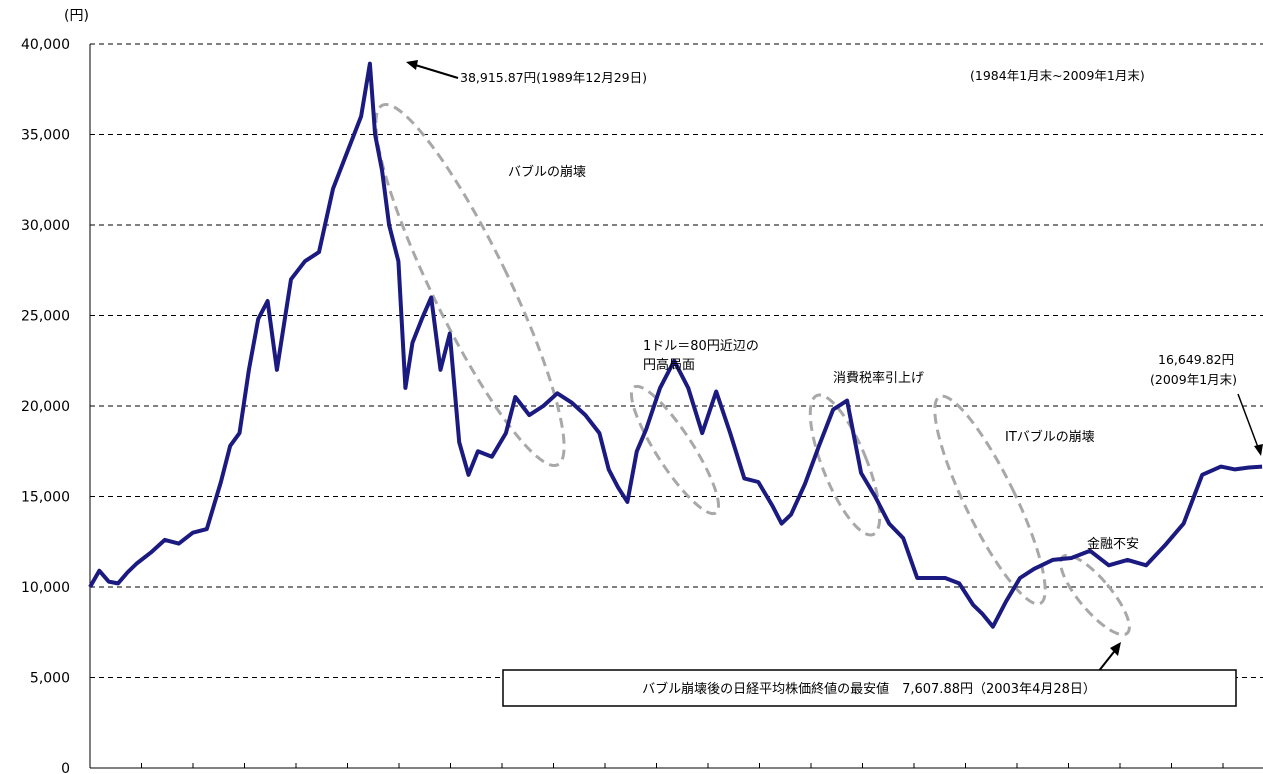  I want to click on latest-value-label: 16,649.82円, so click(1196, 359).